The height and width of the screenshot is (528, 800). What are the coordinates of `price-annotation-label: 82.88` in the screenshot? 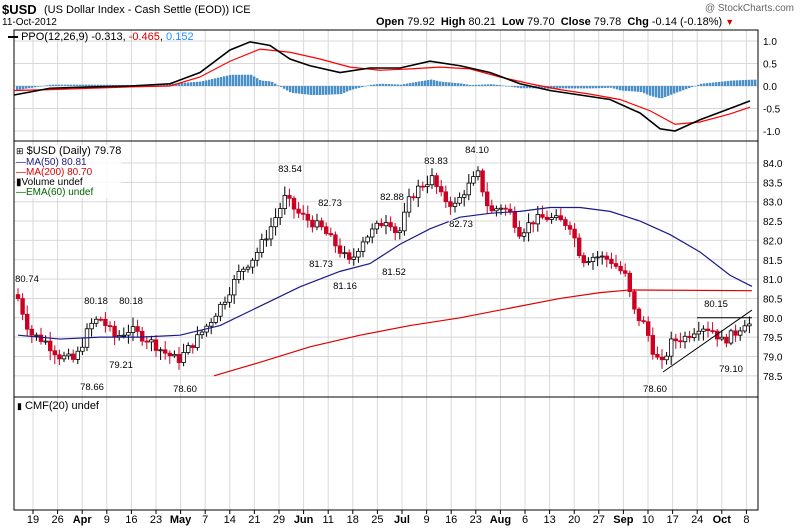 It's located at (392, 197).